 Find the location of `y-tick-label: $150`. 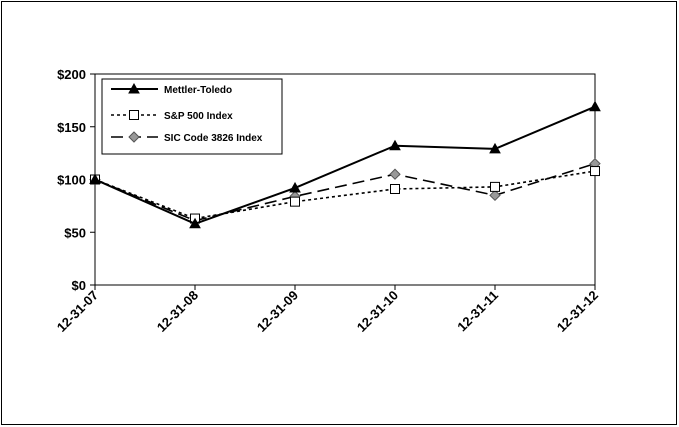

y-tick-label: $150 is located at coordinates (71, 127).